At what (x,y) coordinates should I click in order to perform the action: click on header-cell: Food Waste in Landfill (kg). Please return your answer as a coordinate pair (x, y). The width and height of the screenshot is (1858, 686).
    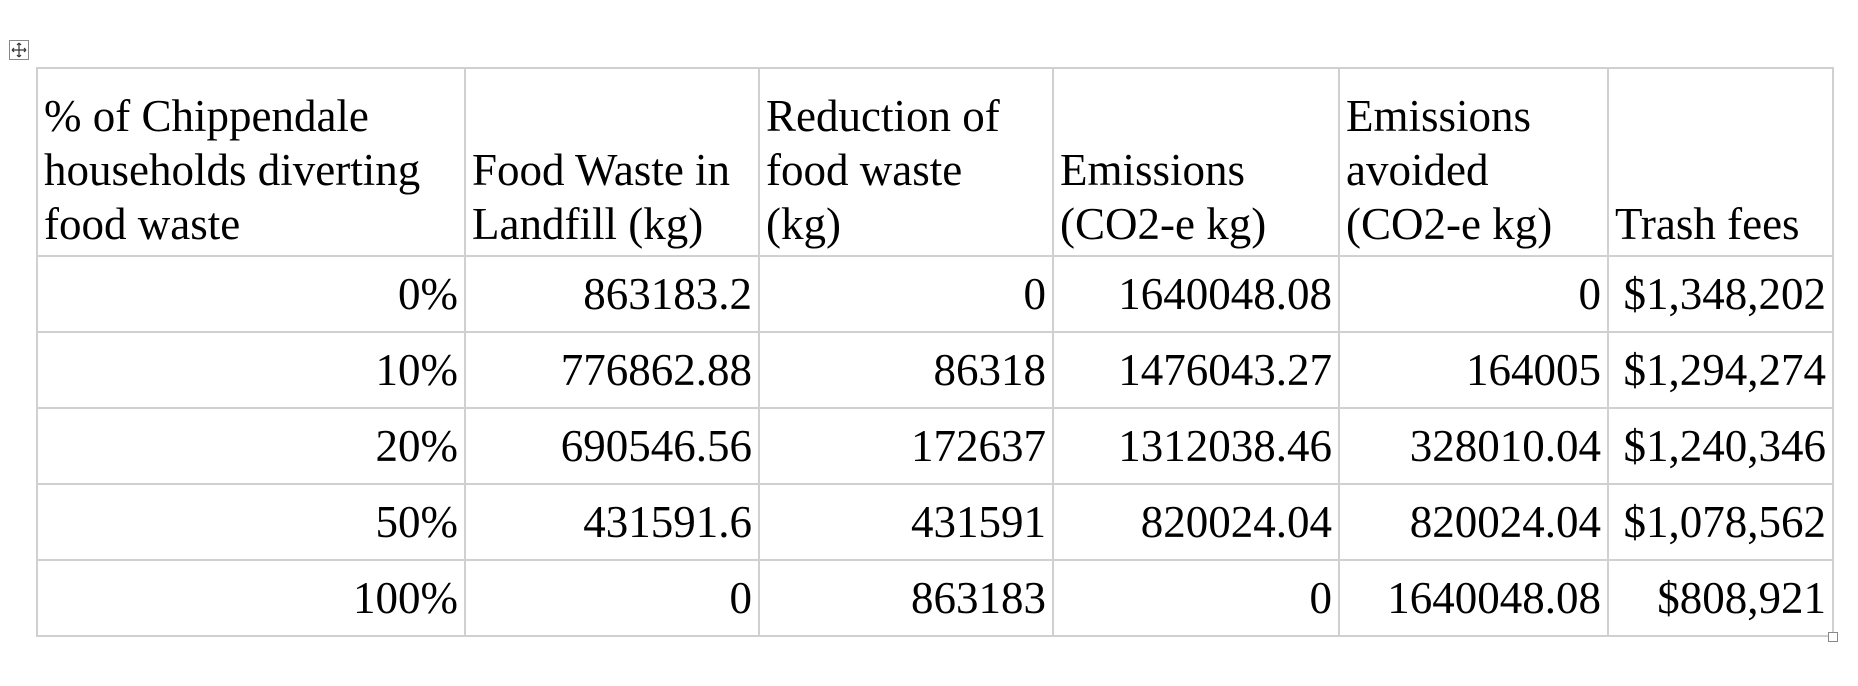
    Looking at the image, I should click on (612, 162).